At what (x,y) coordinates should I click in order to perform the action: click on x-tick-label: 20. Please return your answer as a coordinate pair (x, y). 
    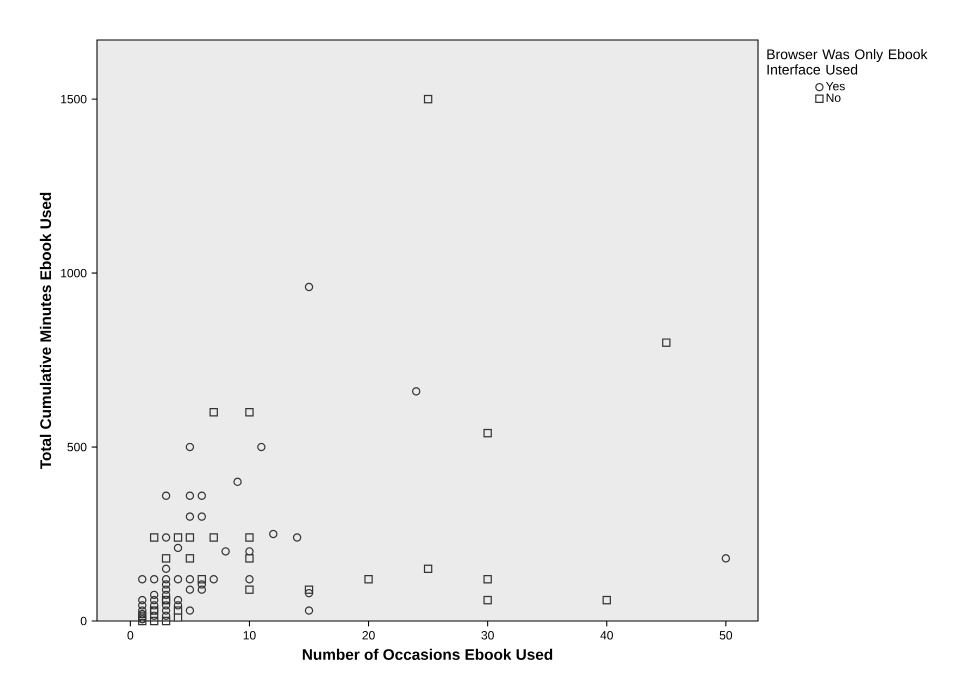
    Looking at the image, I should click on (368, 635).